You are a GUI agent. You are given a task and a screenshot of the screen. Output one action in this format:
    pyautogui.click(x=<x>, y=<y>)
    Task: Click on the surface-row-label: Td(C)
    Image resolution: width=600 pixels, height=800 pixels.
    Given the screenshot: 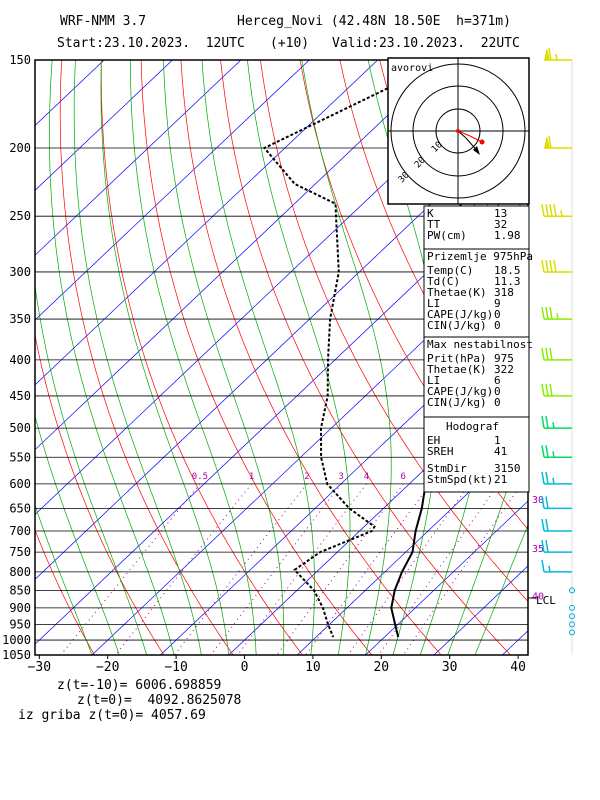 What is the action you would take?
    pyautogui.click(x=443, y=281)
    